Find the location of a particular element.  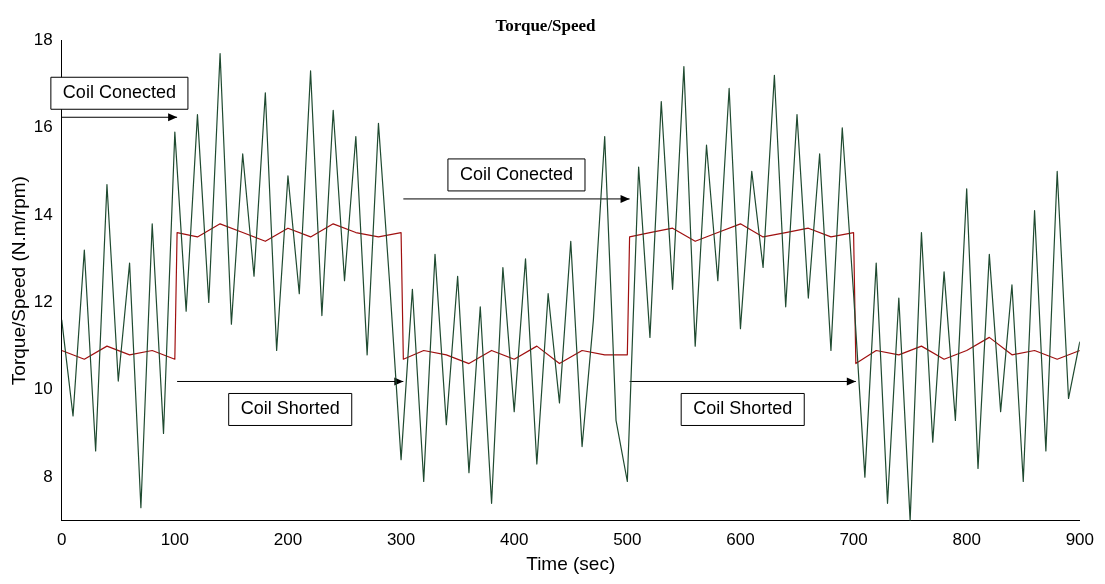

chart-title: Torque/Speed is located at coordinates (546, 25).